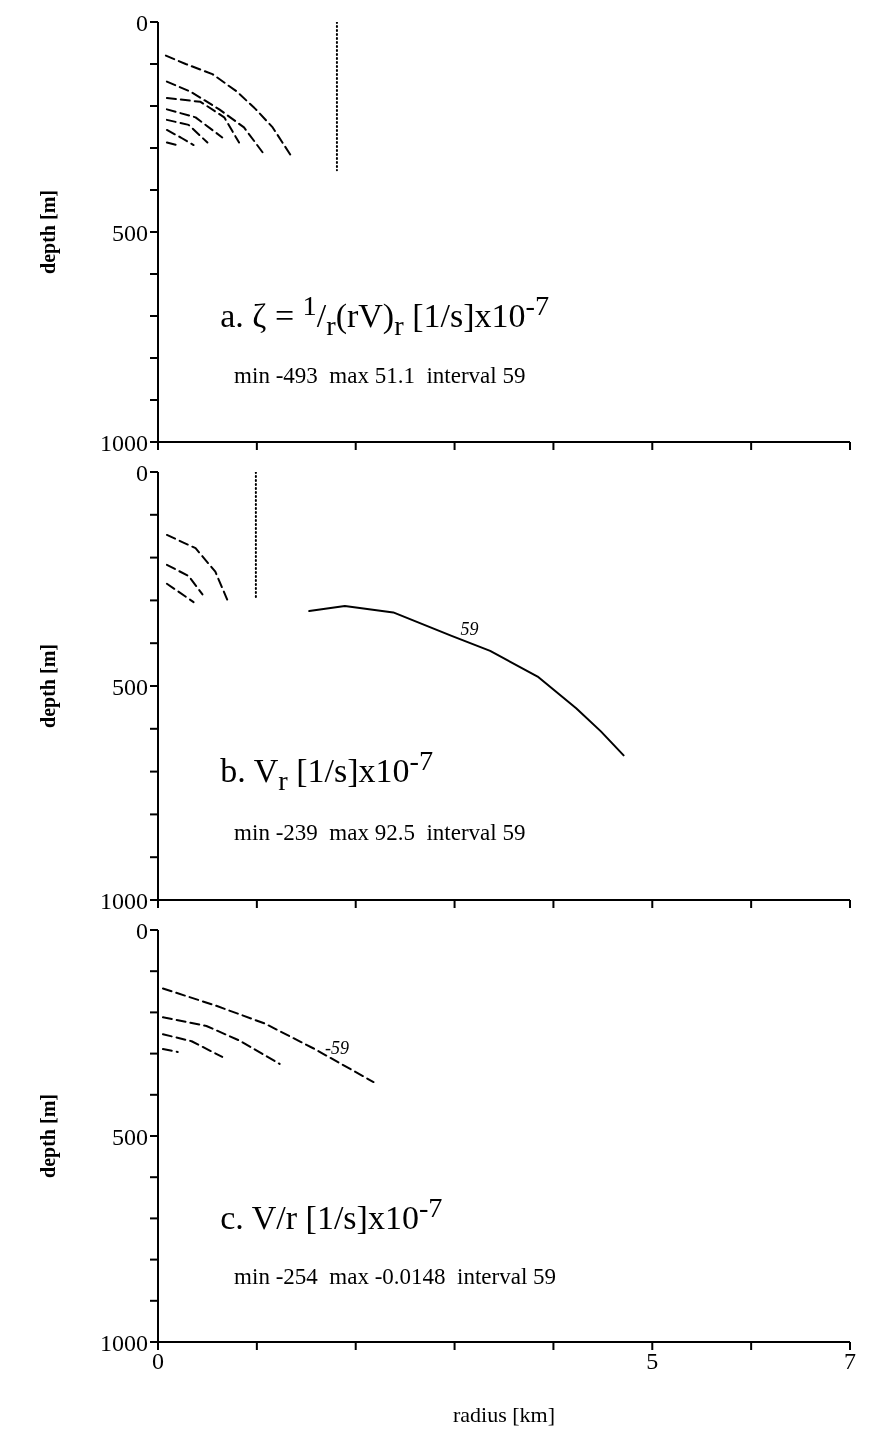 Image resolution: width=870 pixels, height=1450 pixels. I want to click on annotation: -59, so click(336, 1047).